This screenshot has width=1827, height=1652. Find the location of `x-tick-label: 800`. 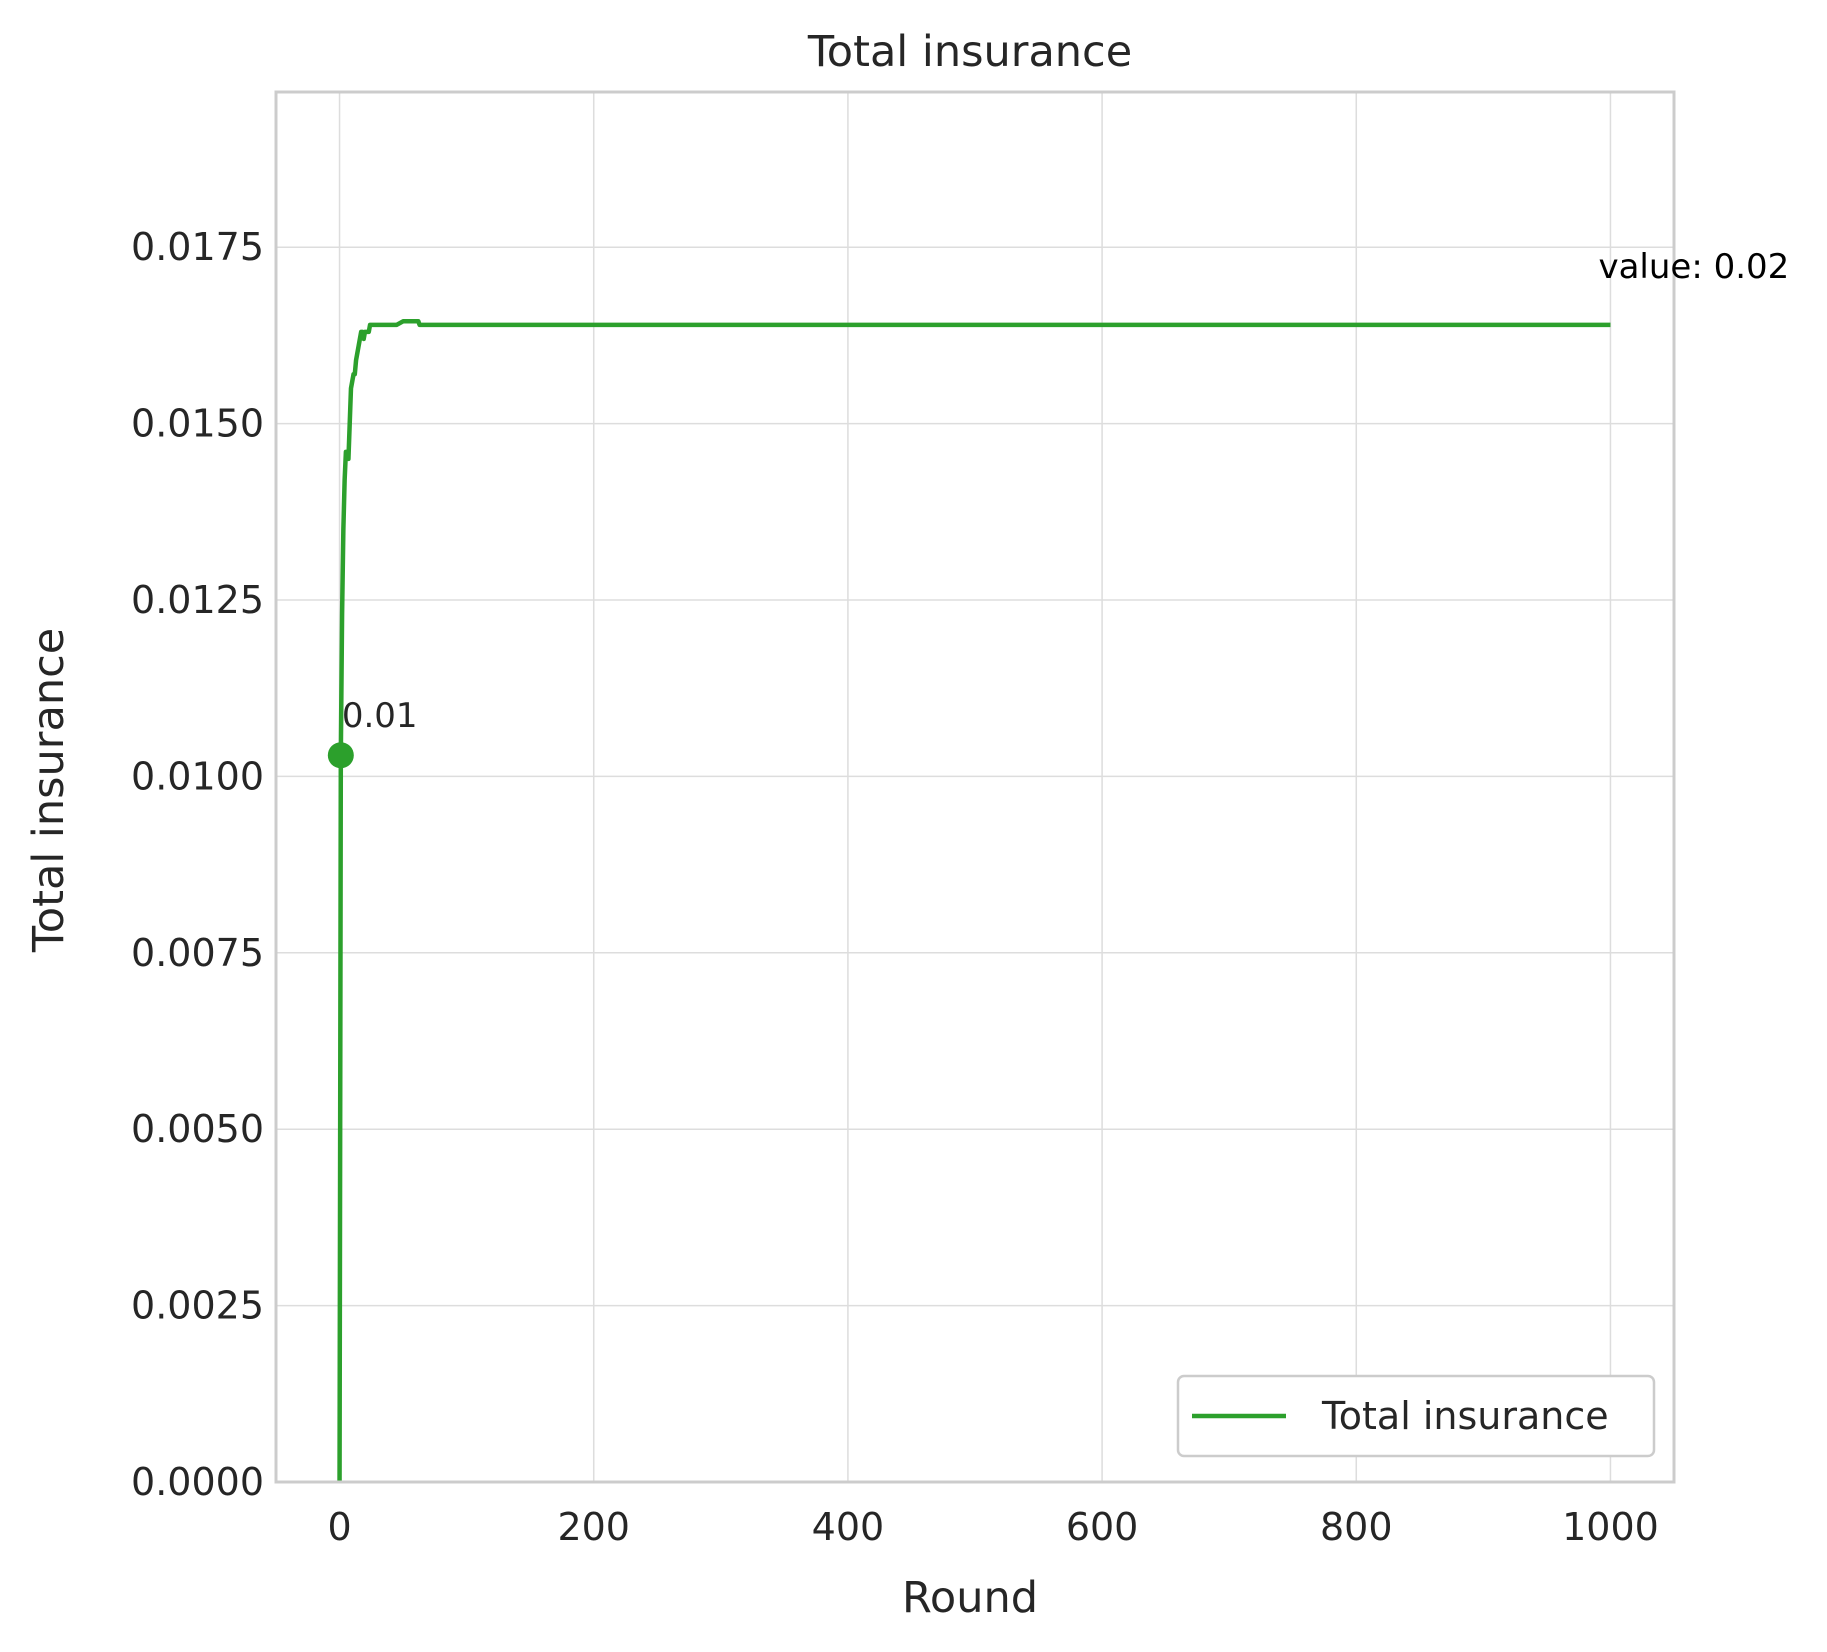

x-tick-label: 800 is located at coordinates (1356, 1527).